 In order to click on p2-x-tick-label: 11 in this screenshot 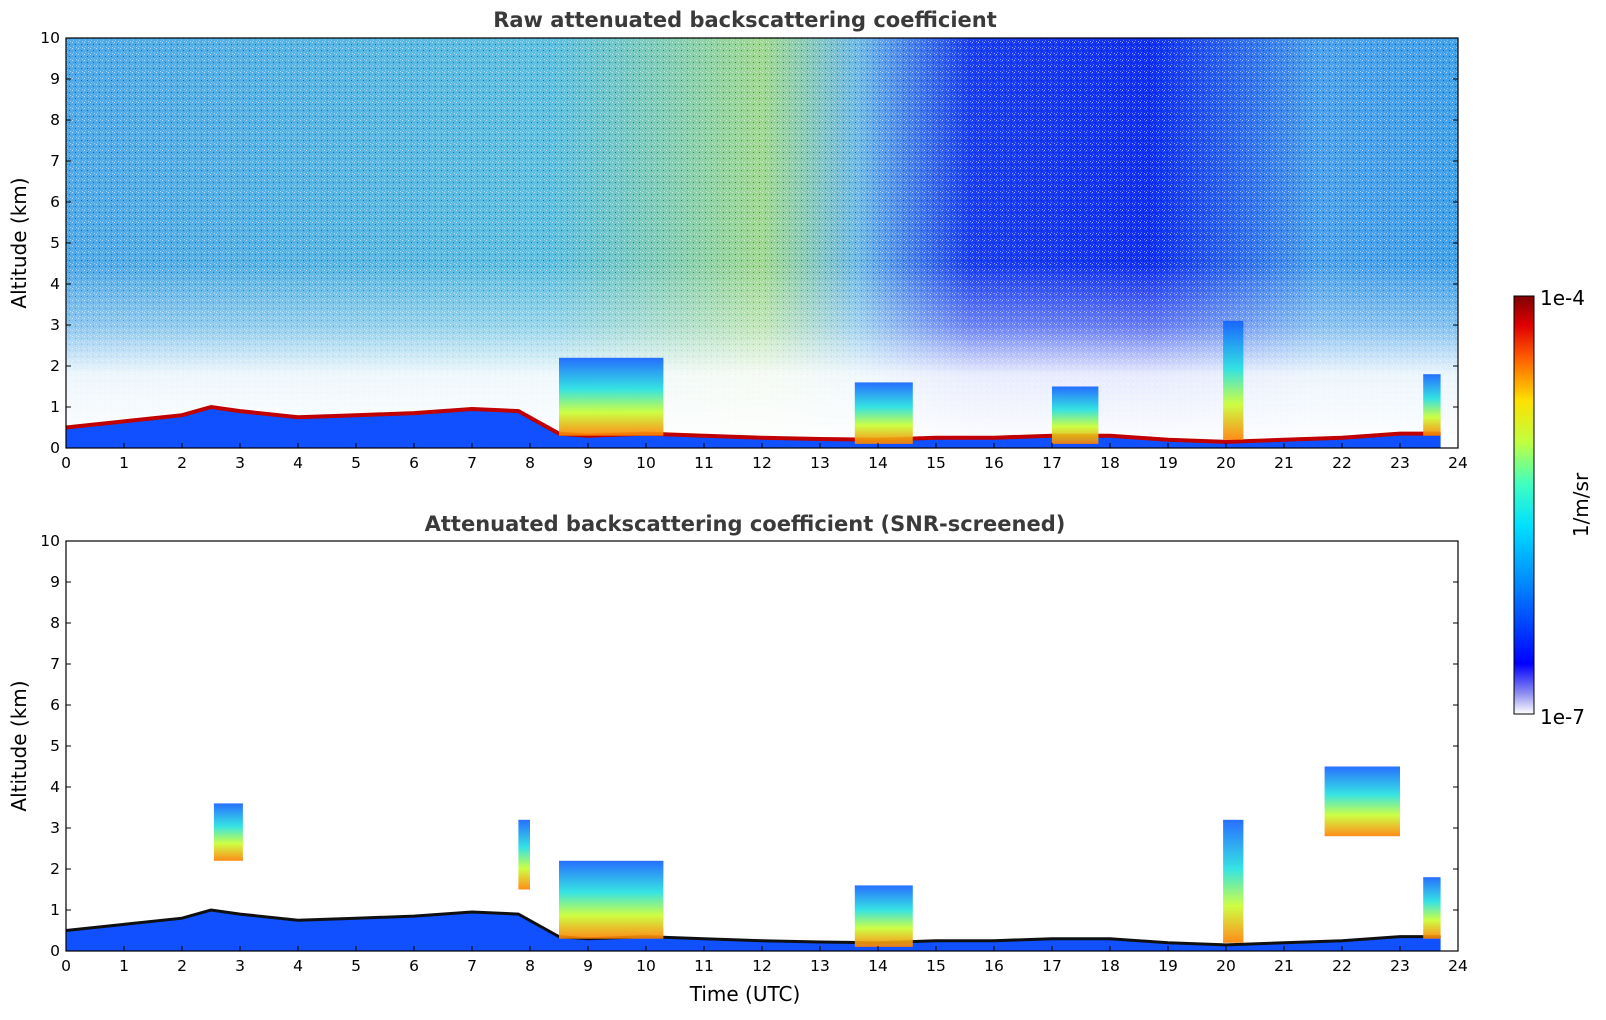, I will do `click(704, 966)`.